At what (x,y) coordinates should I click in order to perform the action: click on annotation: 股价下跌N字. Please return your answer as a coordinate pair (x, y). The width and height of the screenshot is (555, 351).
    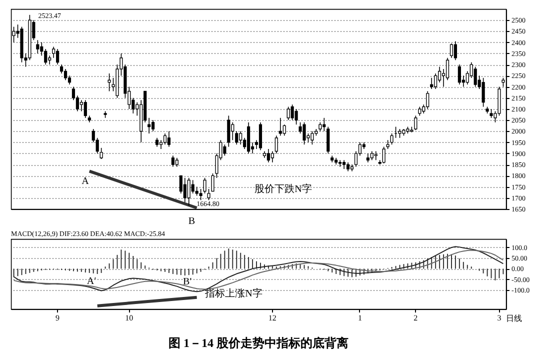
    Looking at the image, I should click on (283, 189).